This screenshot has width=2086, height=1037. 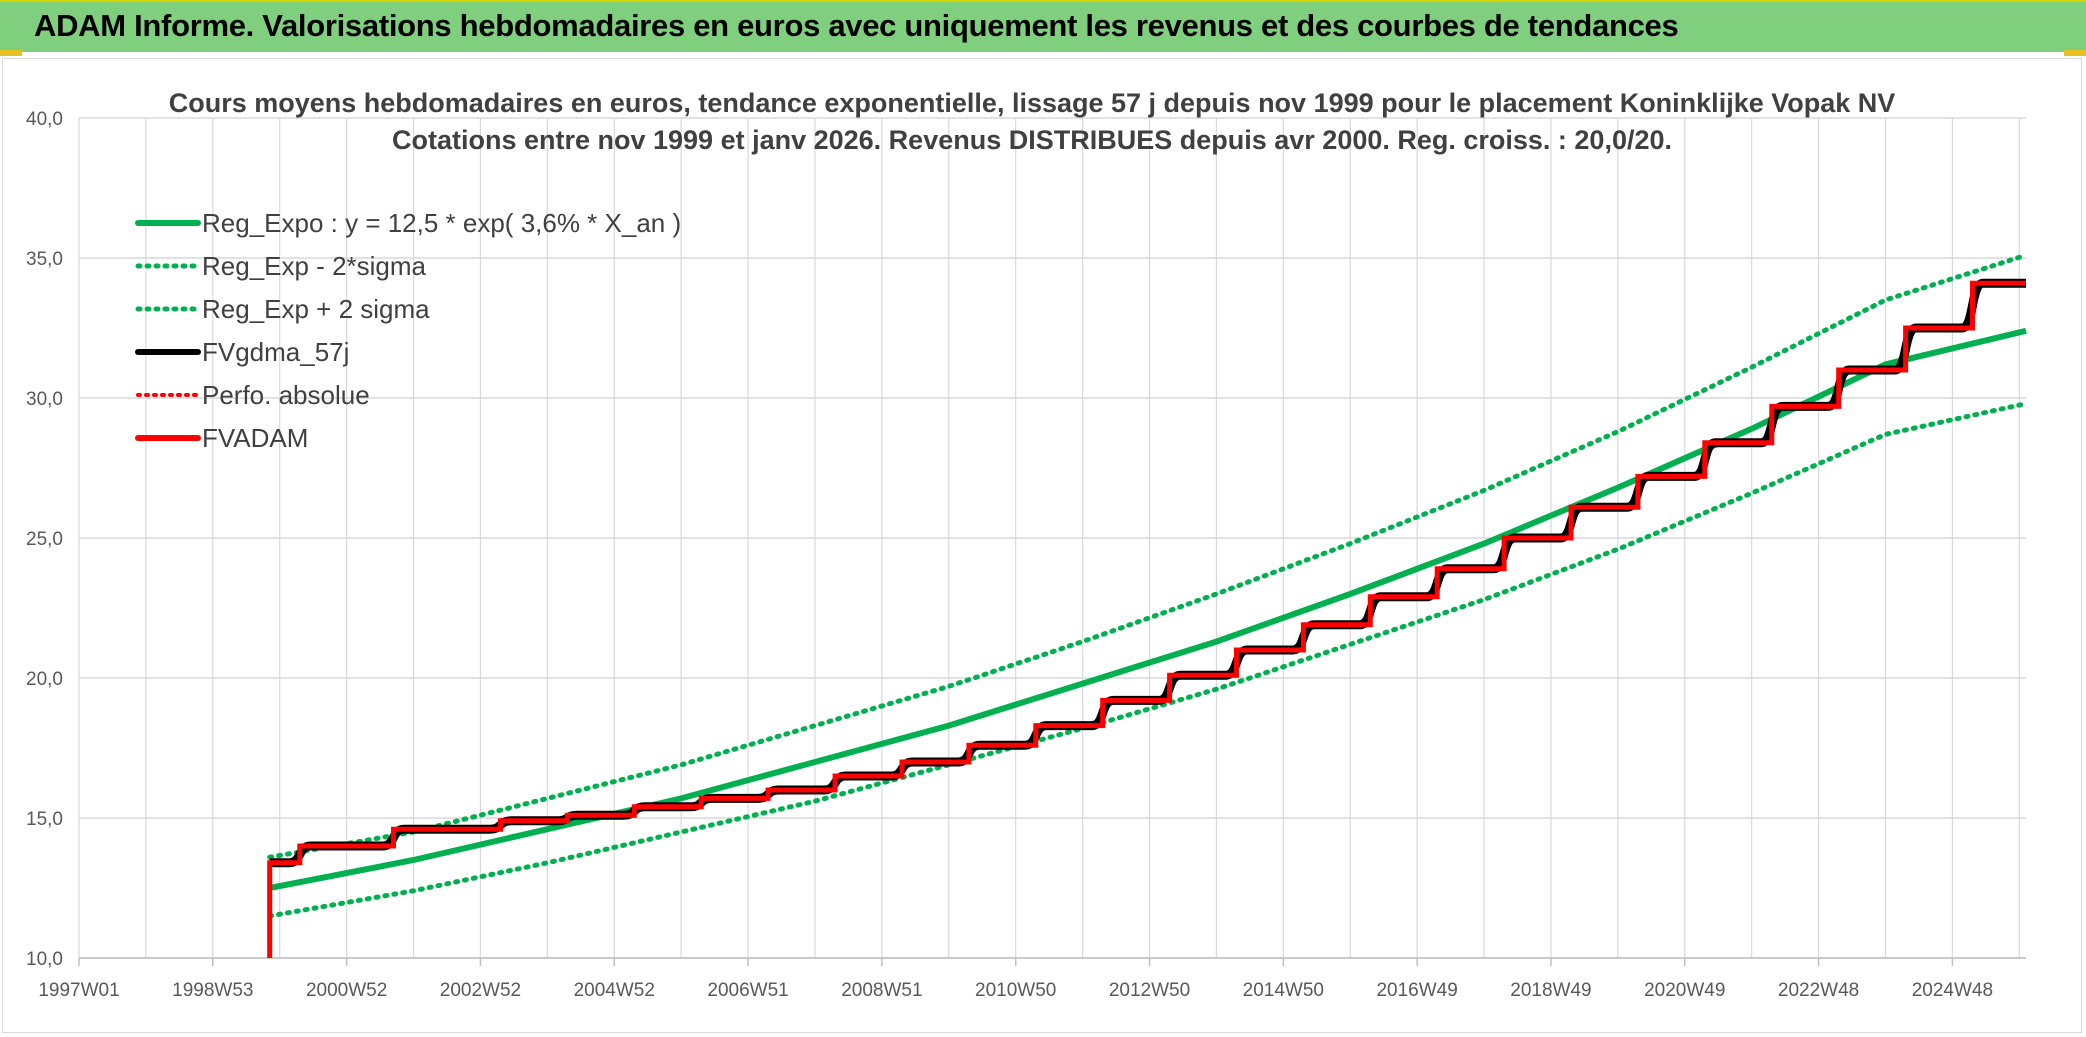 I want to click on y-tick-label: 15,0, so click(x=44, y=819).